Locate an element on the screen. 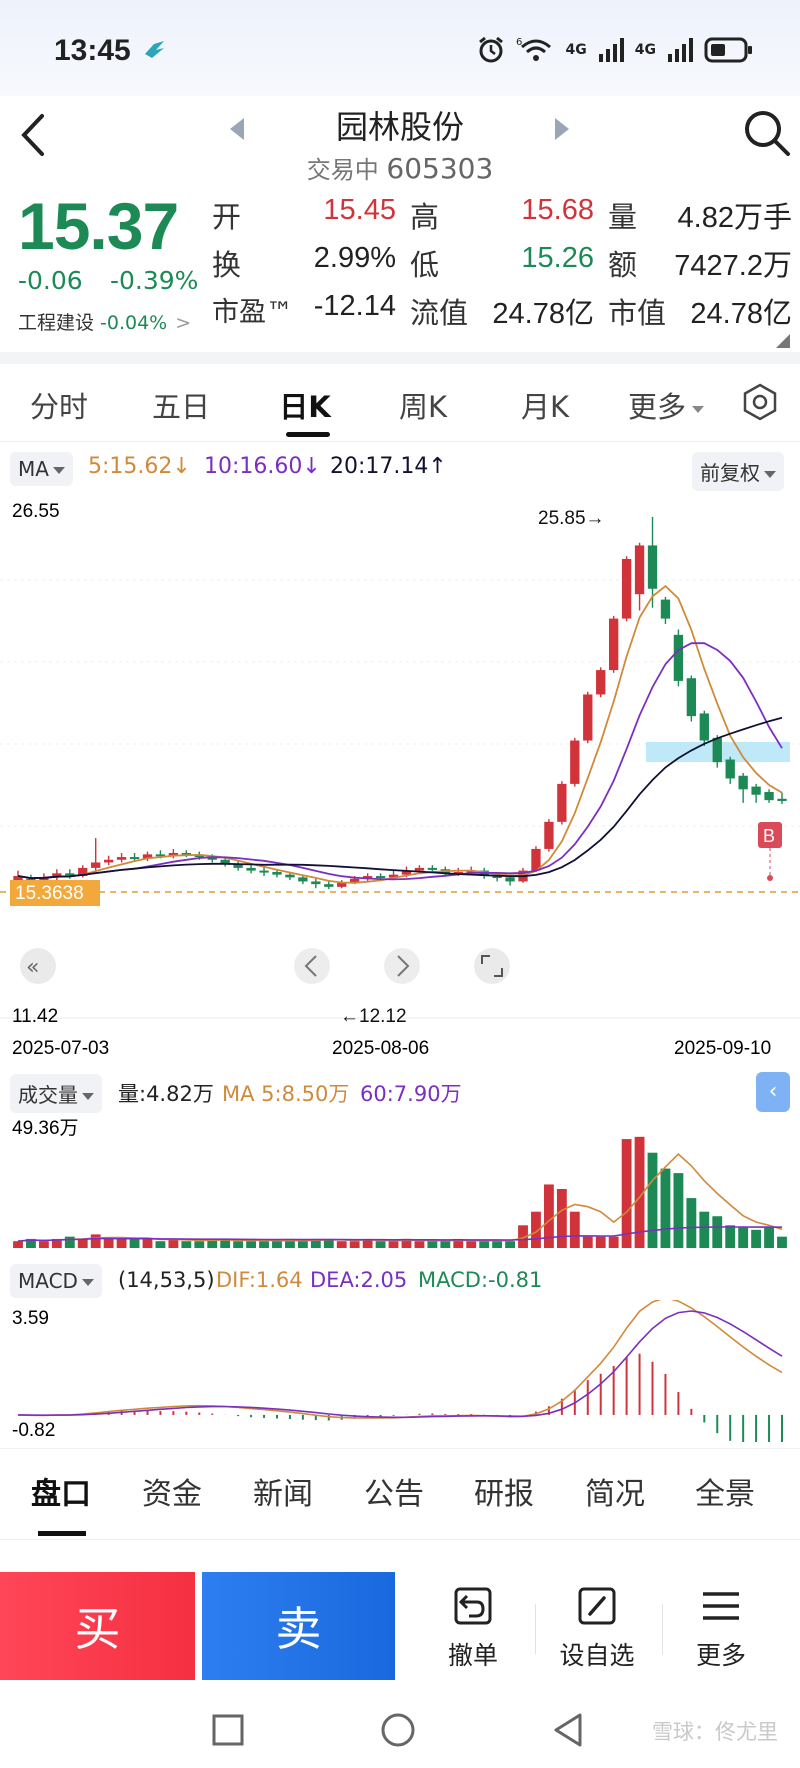 This screenshot has width=800, height=1768. home-icon is located at coordinates (398, 1730).